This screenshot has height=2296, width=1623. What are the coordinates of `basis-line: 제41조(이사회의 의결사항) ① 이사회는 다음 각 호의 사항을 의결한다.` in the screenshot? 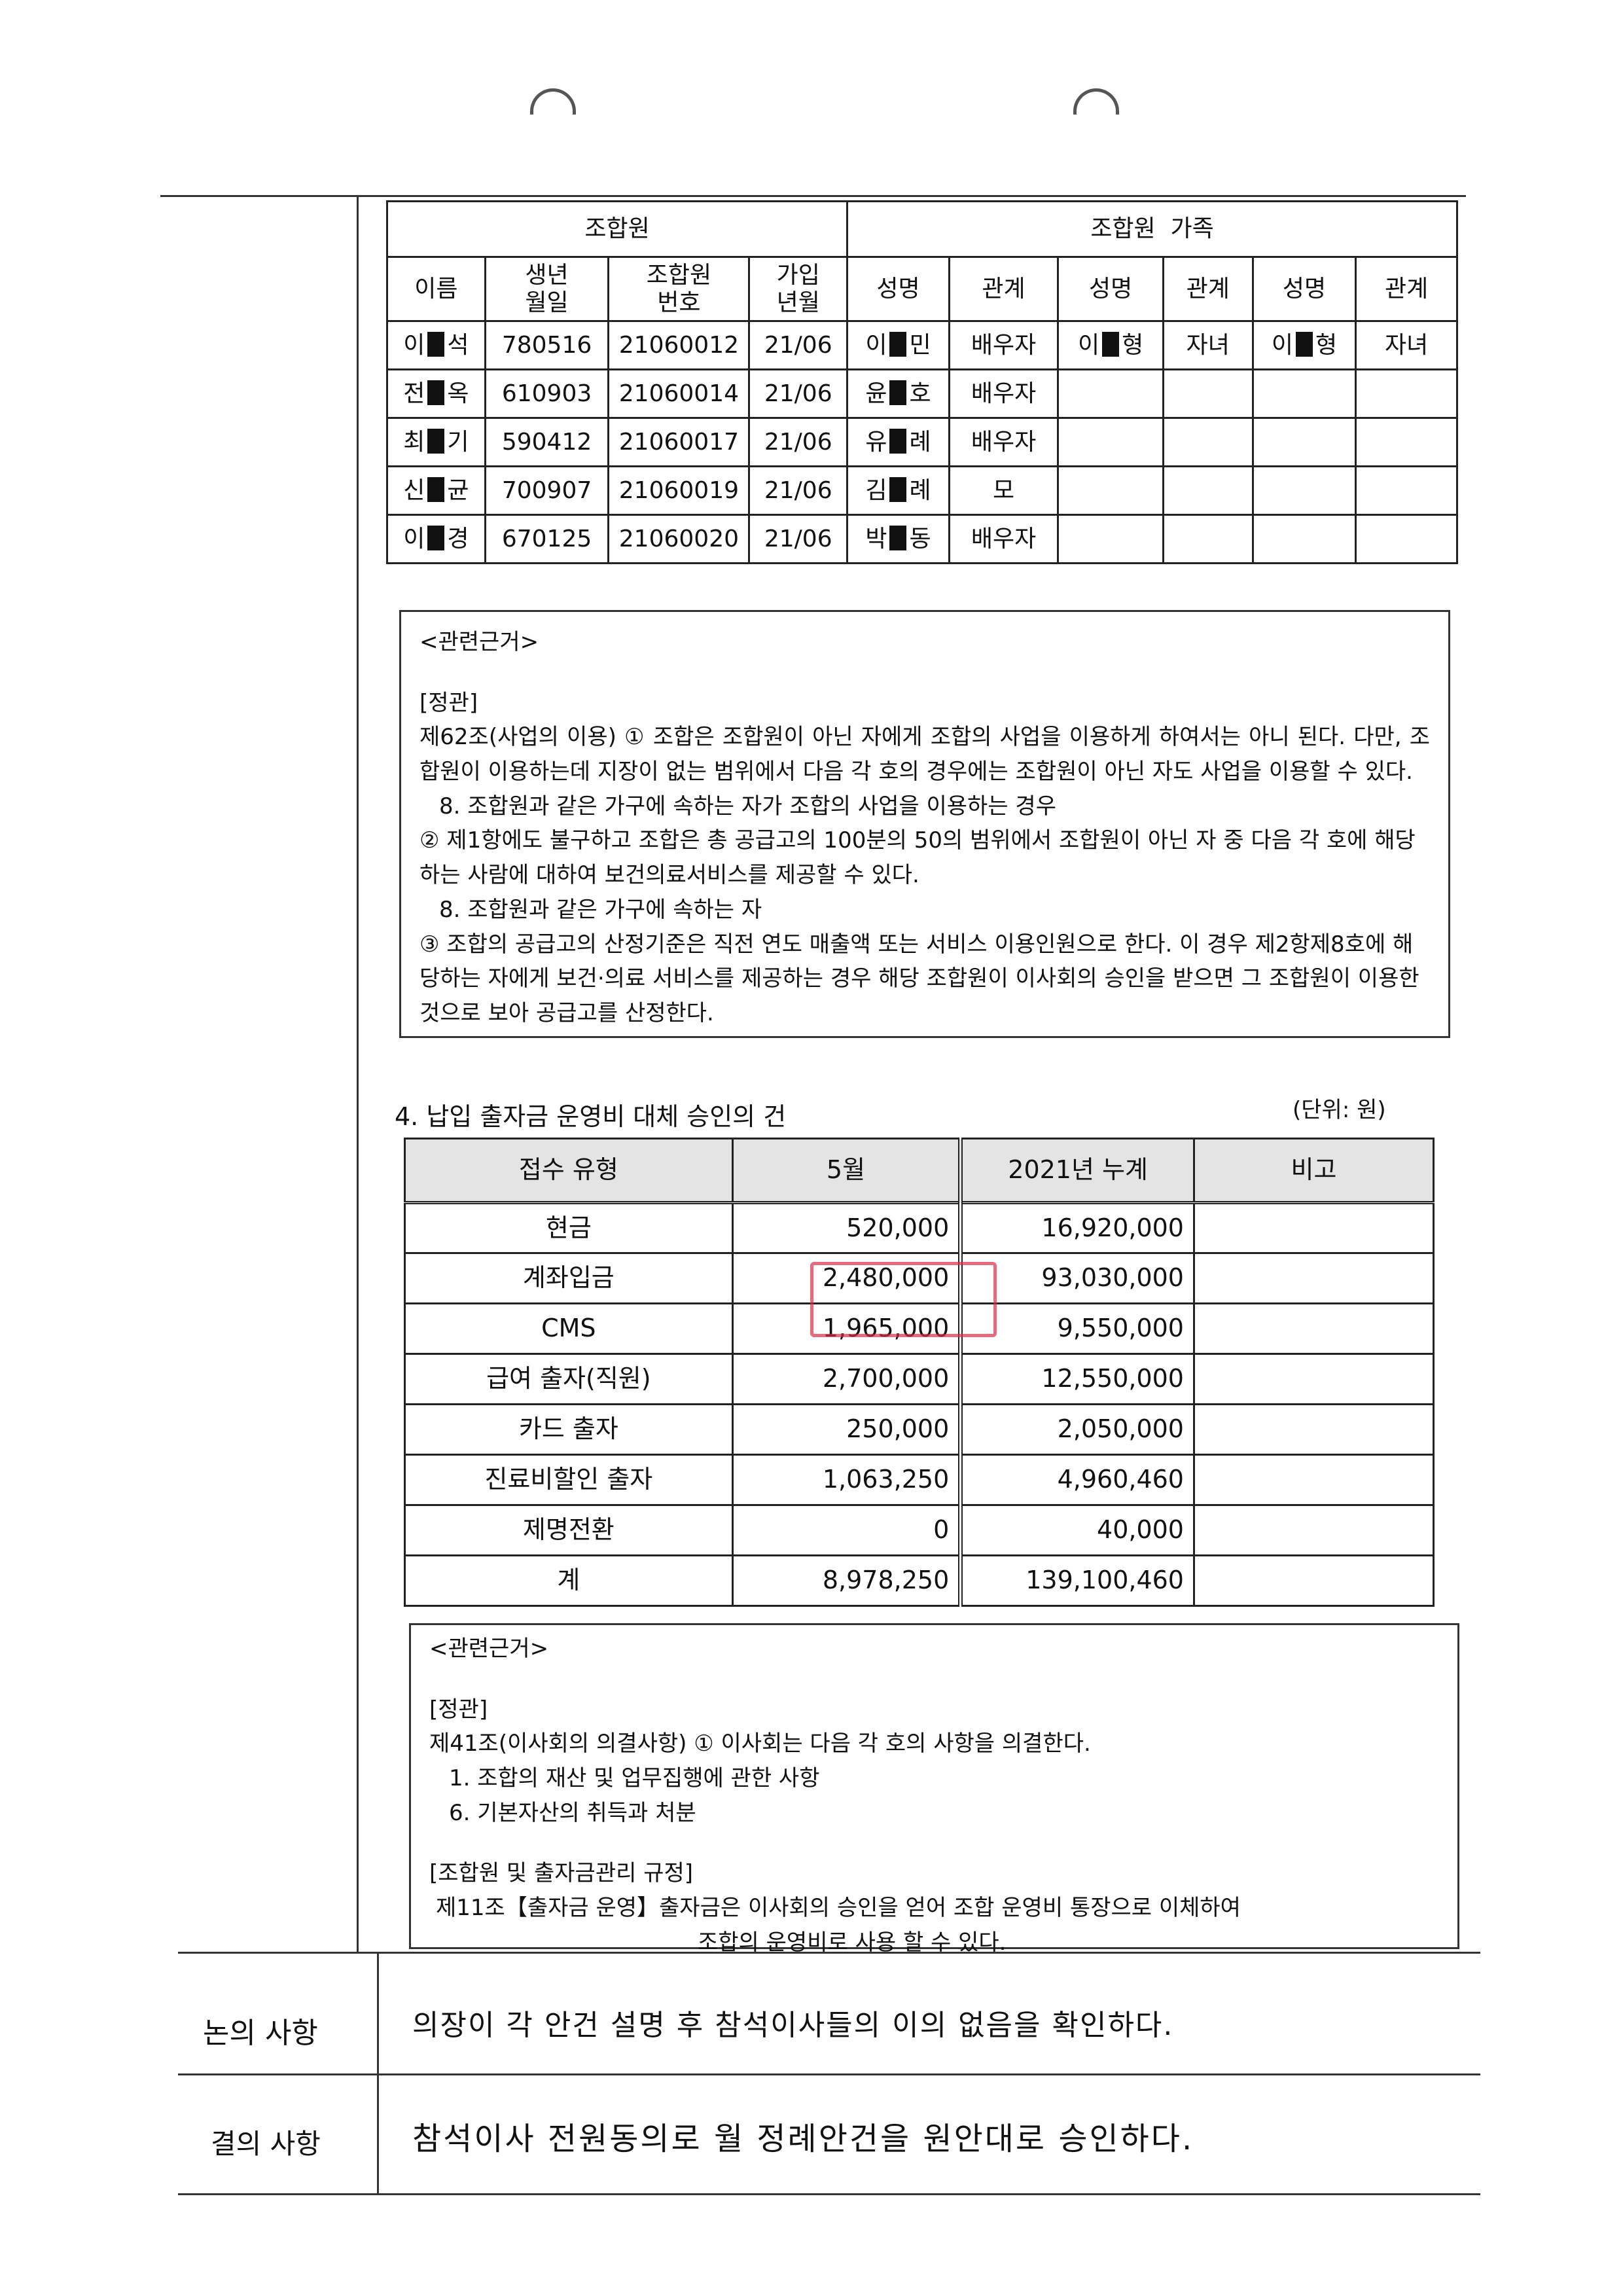 It's located at (760, 1744).